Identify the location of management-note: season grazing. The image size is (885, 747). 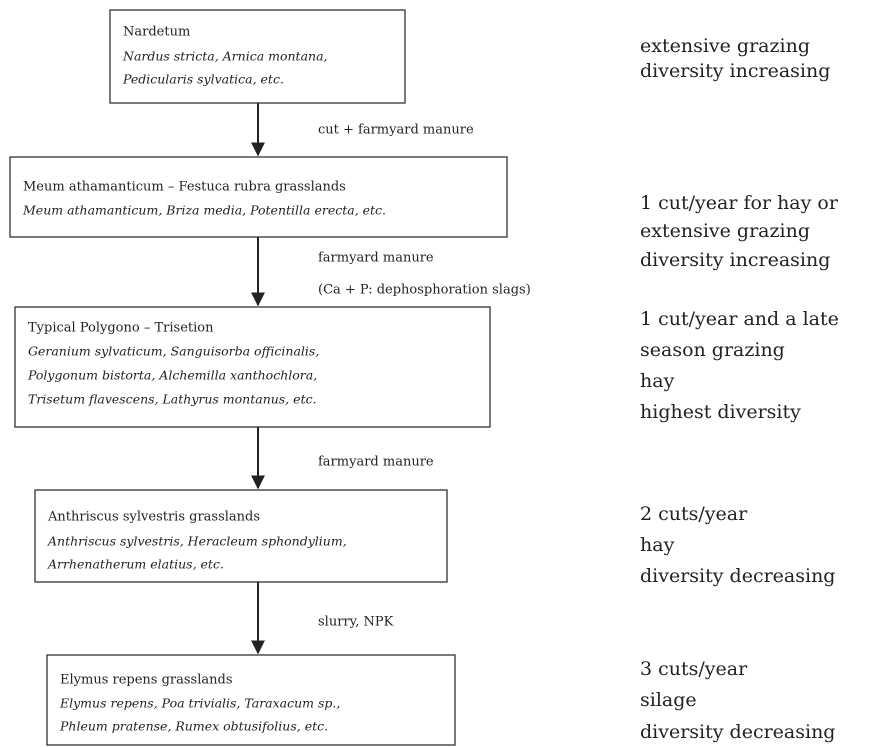
(712, 350).